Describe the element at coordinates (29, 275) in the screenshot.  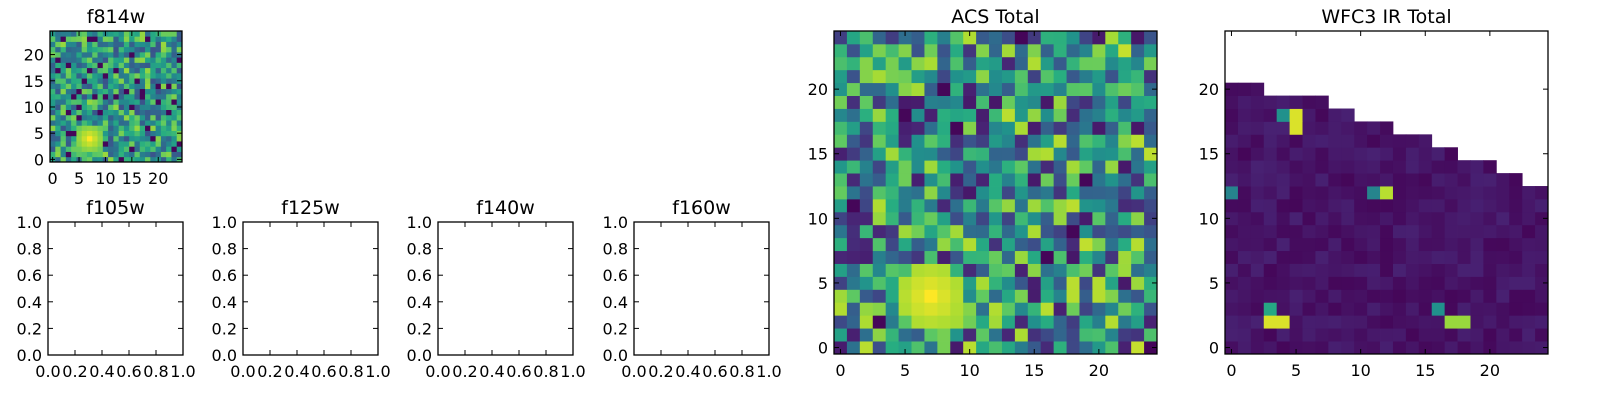
I see `y-tick-label: 0.6` at that location.